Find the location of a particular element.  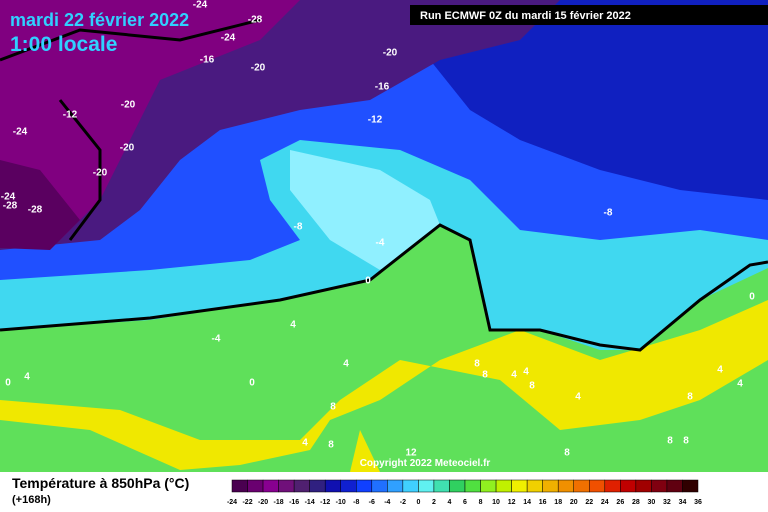

coldest-field is located at coordinates (40, 205).